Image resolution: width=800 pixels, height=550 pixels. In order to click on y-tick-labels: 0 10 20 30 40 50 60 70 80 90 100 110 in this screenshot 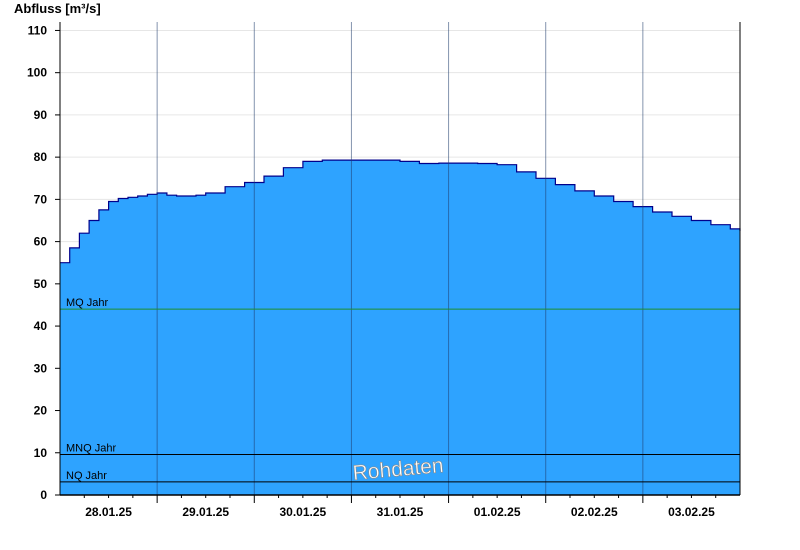, I will do `click(37, 262)`.